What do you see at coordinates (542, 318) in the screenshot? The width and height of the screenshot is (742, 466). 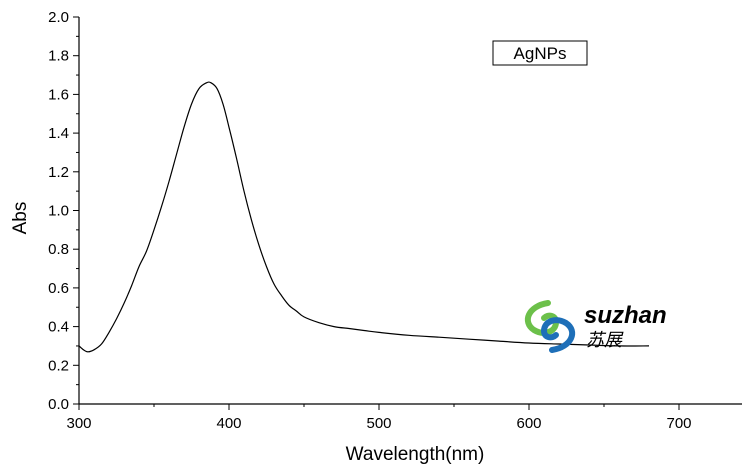 I see `logo-green-swoosh` at bounding box center [542, 318].